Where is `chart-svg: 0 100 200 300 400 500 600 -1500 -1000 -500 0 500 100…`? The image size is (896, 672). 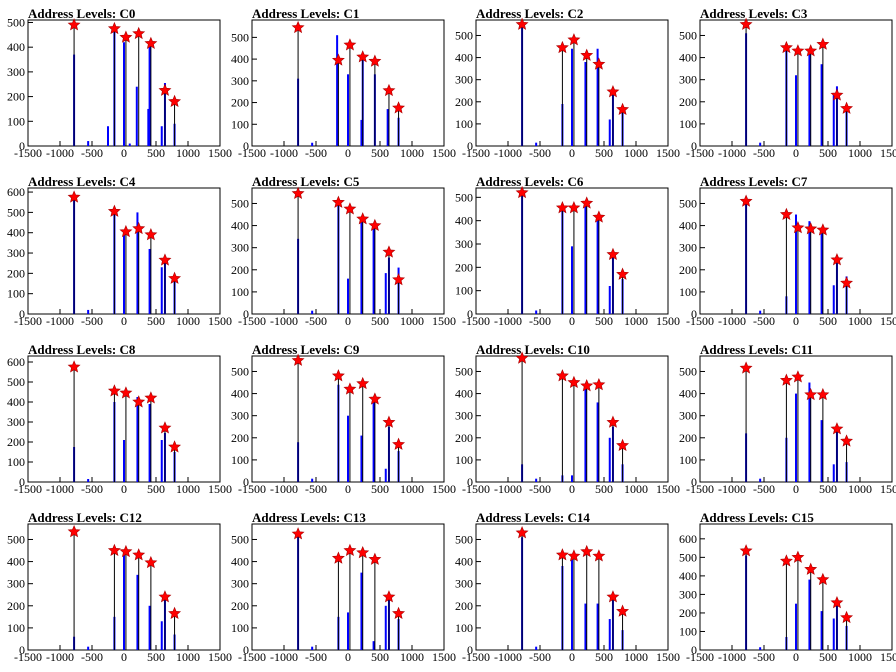 chart-svg: 0 100 200 300 400 500 600 -1500 -1000 -500 0 500 100… is located at coordinates (119, 425).